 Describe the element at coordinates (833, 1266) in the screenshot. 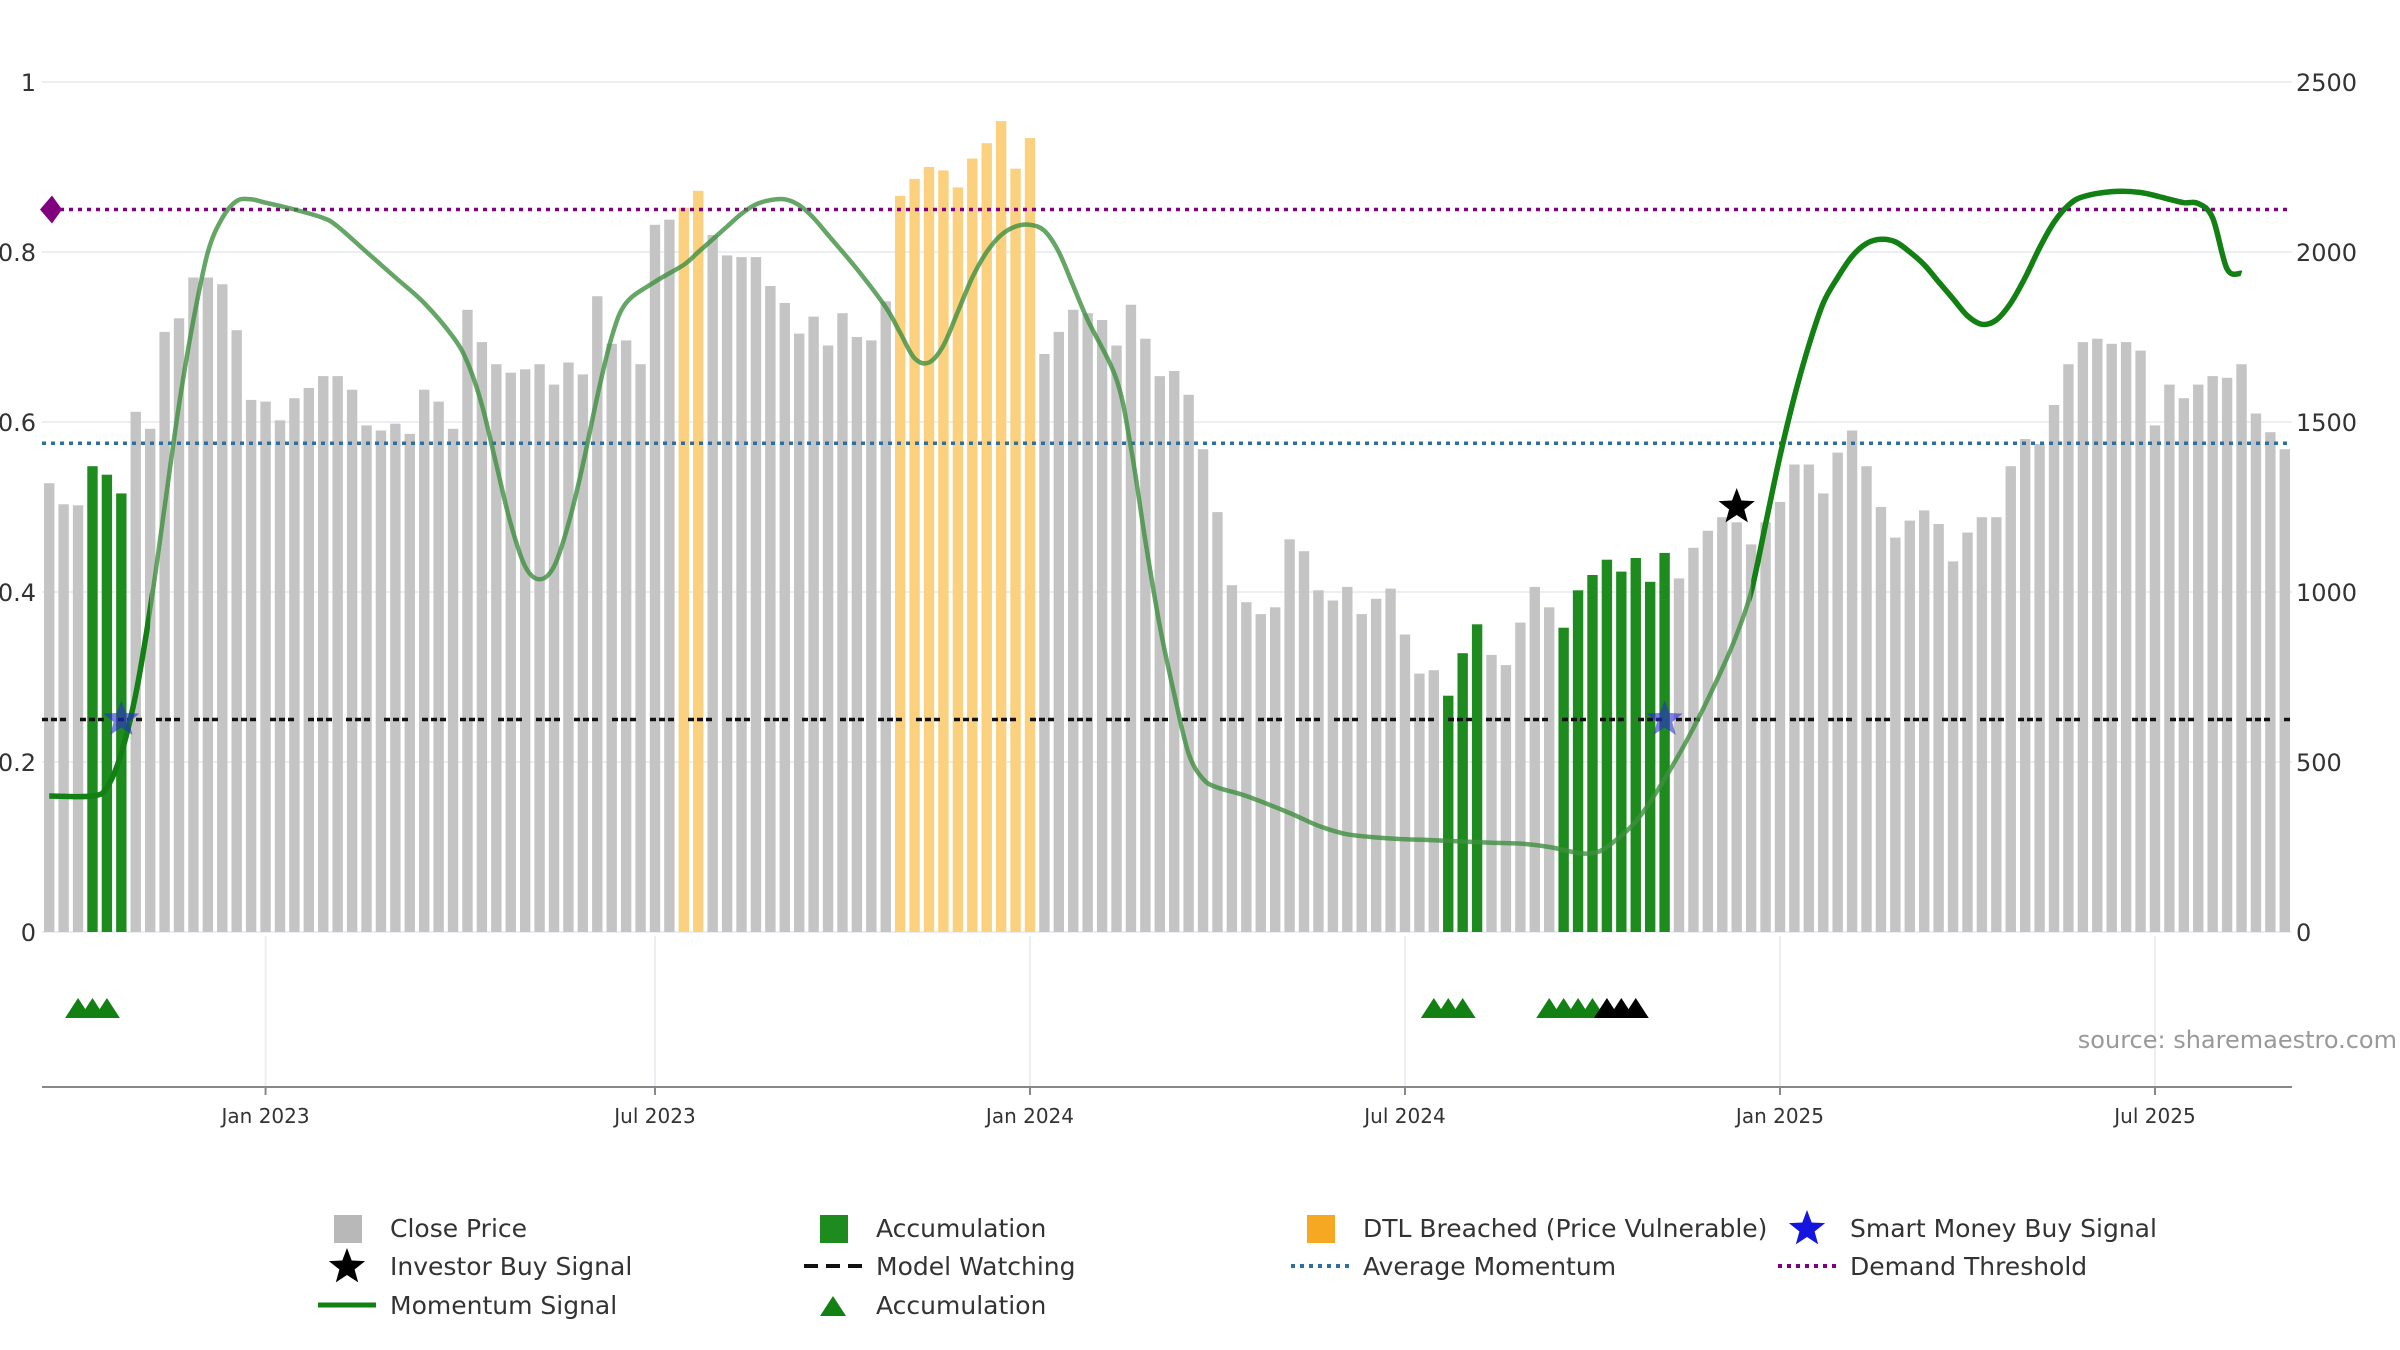

I see `legend-dashed-line-icon` at that location.